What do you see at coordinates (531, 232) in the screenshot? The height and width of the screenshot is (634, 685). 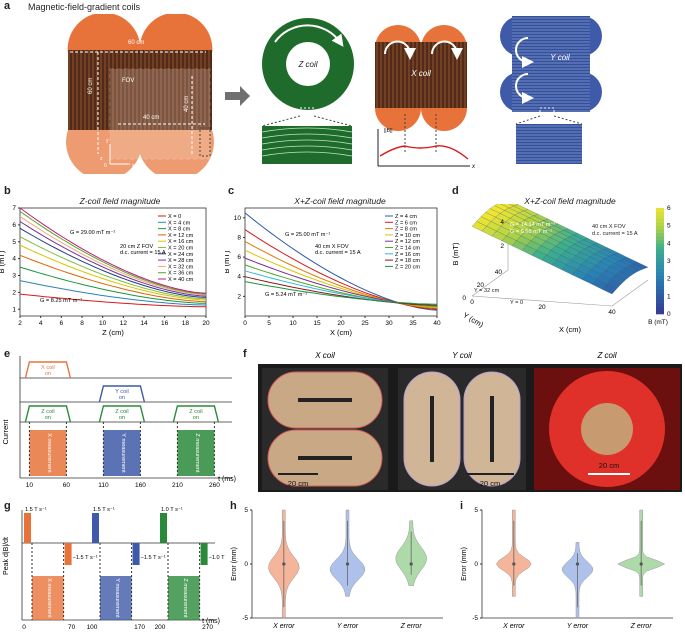 I see `chart-annotation: G = 5.65 mT m⁻¹` at bounding box center [531, 232].